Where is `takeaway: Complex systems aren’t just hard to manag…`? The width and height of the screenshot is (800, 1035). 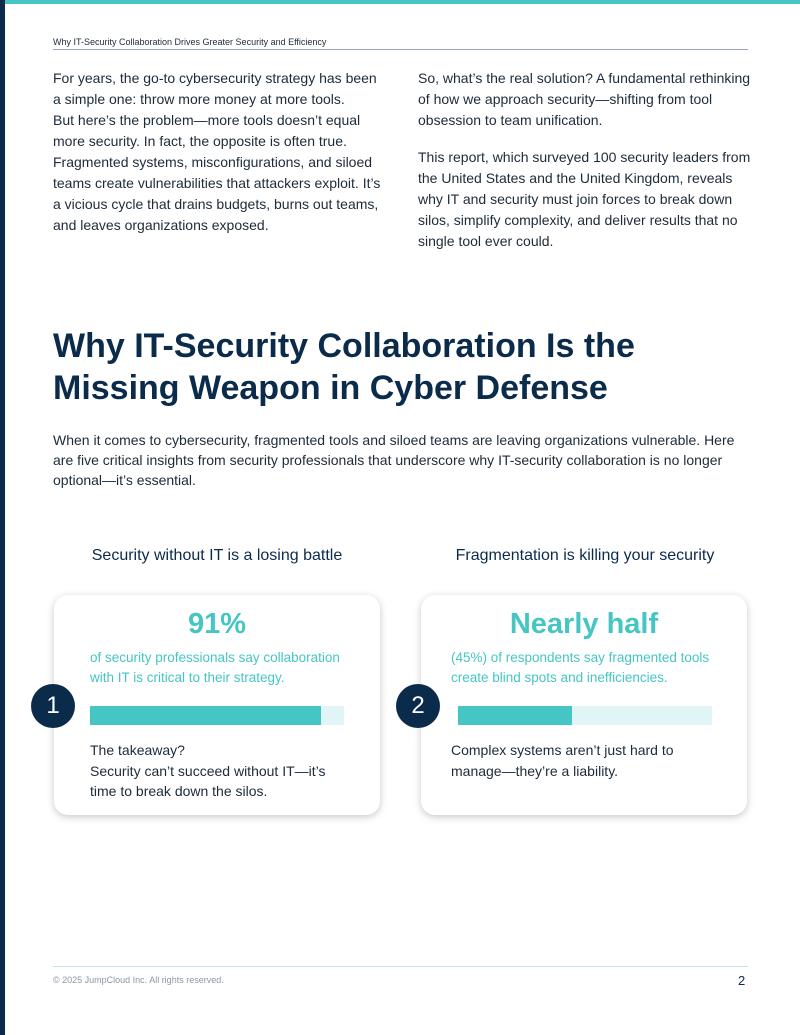
takeaway: Complex systems aren’t just hard to manag… is located at coordinates (562, 760).